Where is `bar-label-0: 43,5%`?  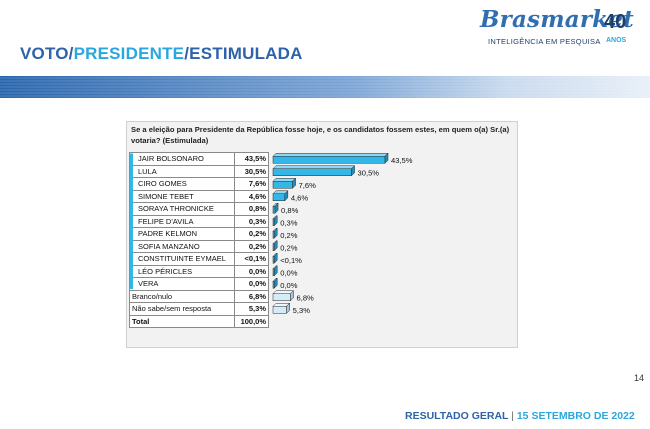 bar-label-0: 43,5% is located at coordinates (402, 160).